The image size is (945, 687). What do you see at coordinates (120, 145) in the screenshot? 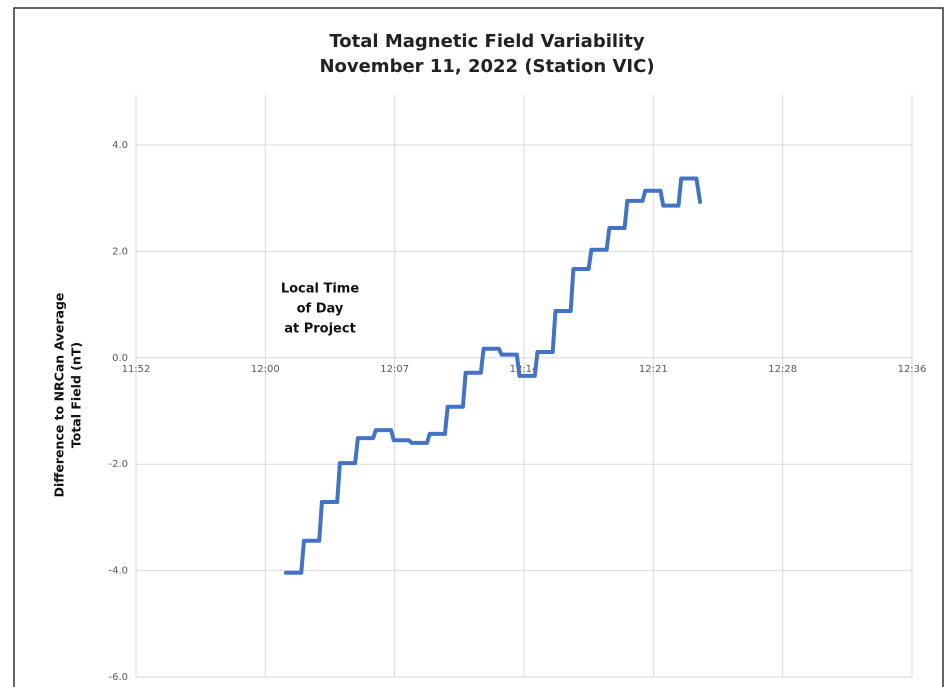
I see `y-tick-label: 4.0` at bounding box center [120, 145].